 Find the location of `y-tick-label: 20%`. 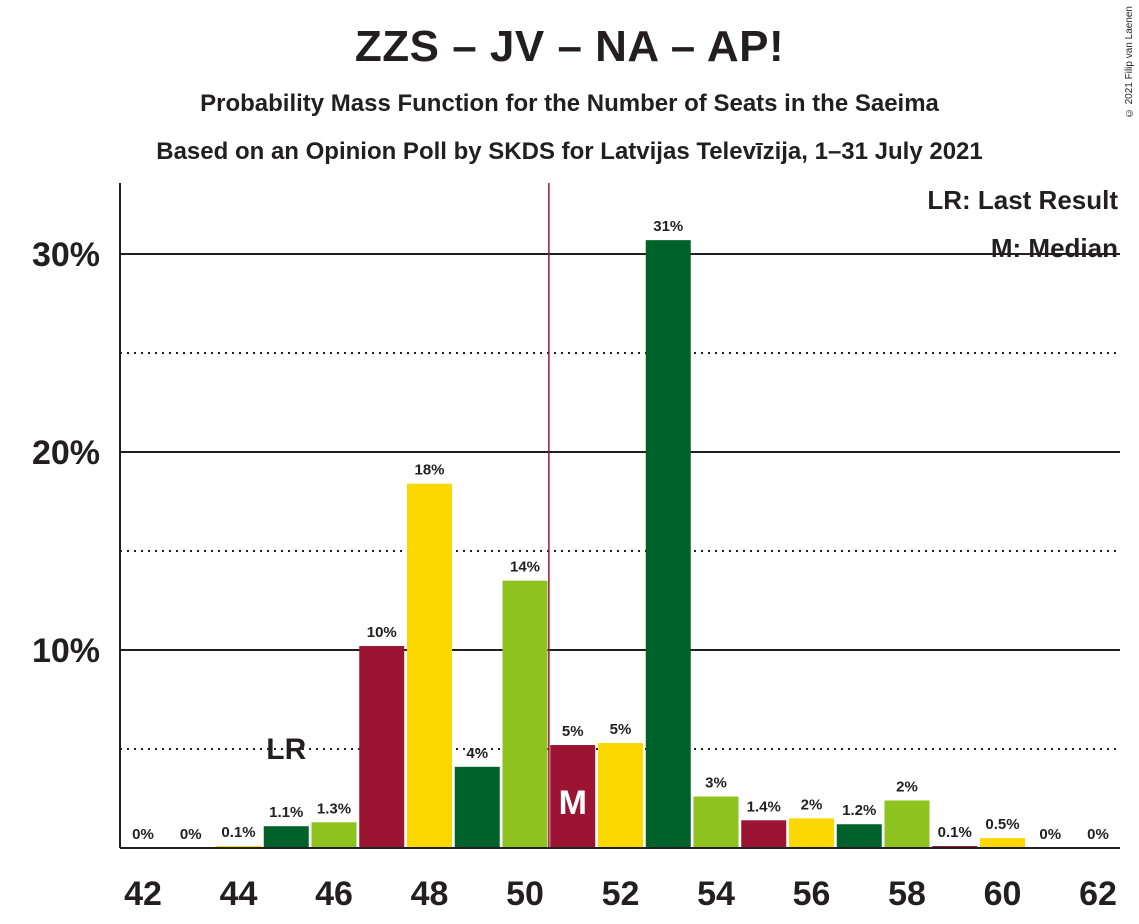

y-tick-label: 20% is located at coordinates (66, 453).